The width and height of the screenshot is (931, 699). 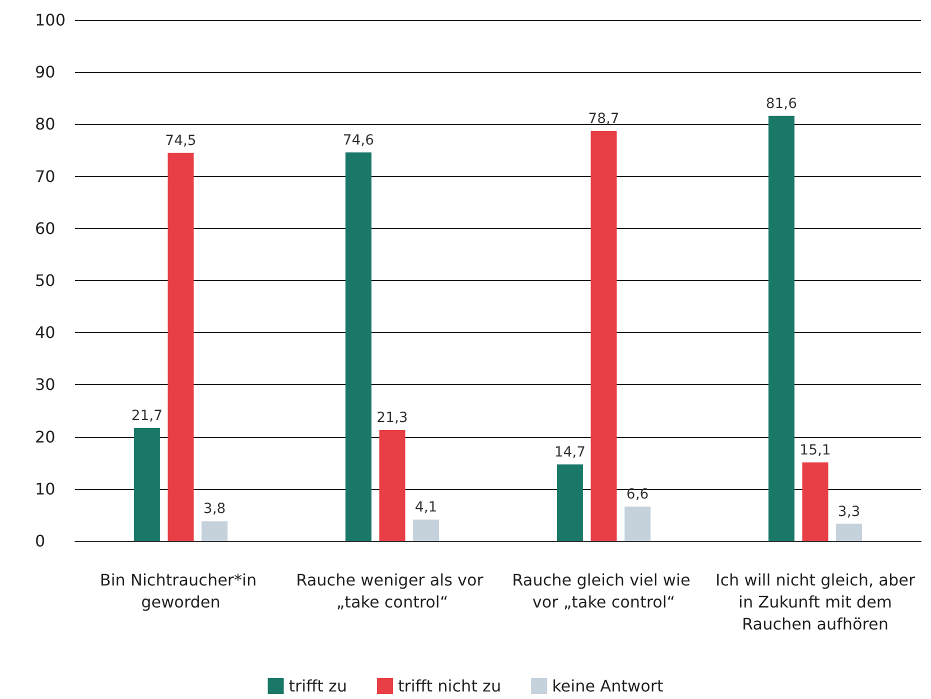 What do you see at coordinates (317, 686) in the screenshot?
I see `legend-label: trifft zu` at bounding box center [317, 686].